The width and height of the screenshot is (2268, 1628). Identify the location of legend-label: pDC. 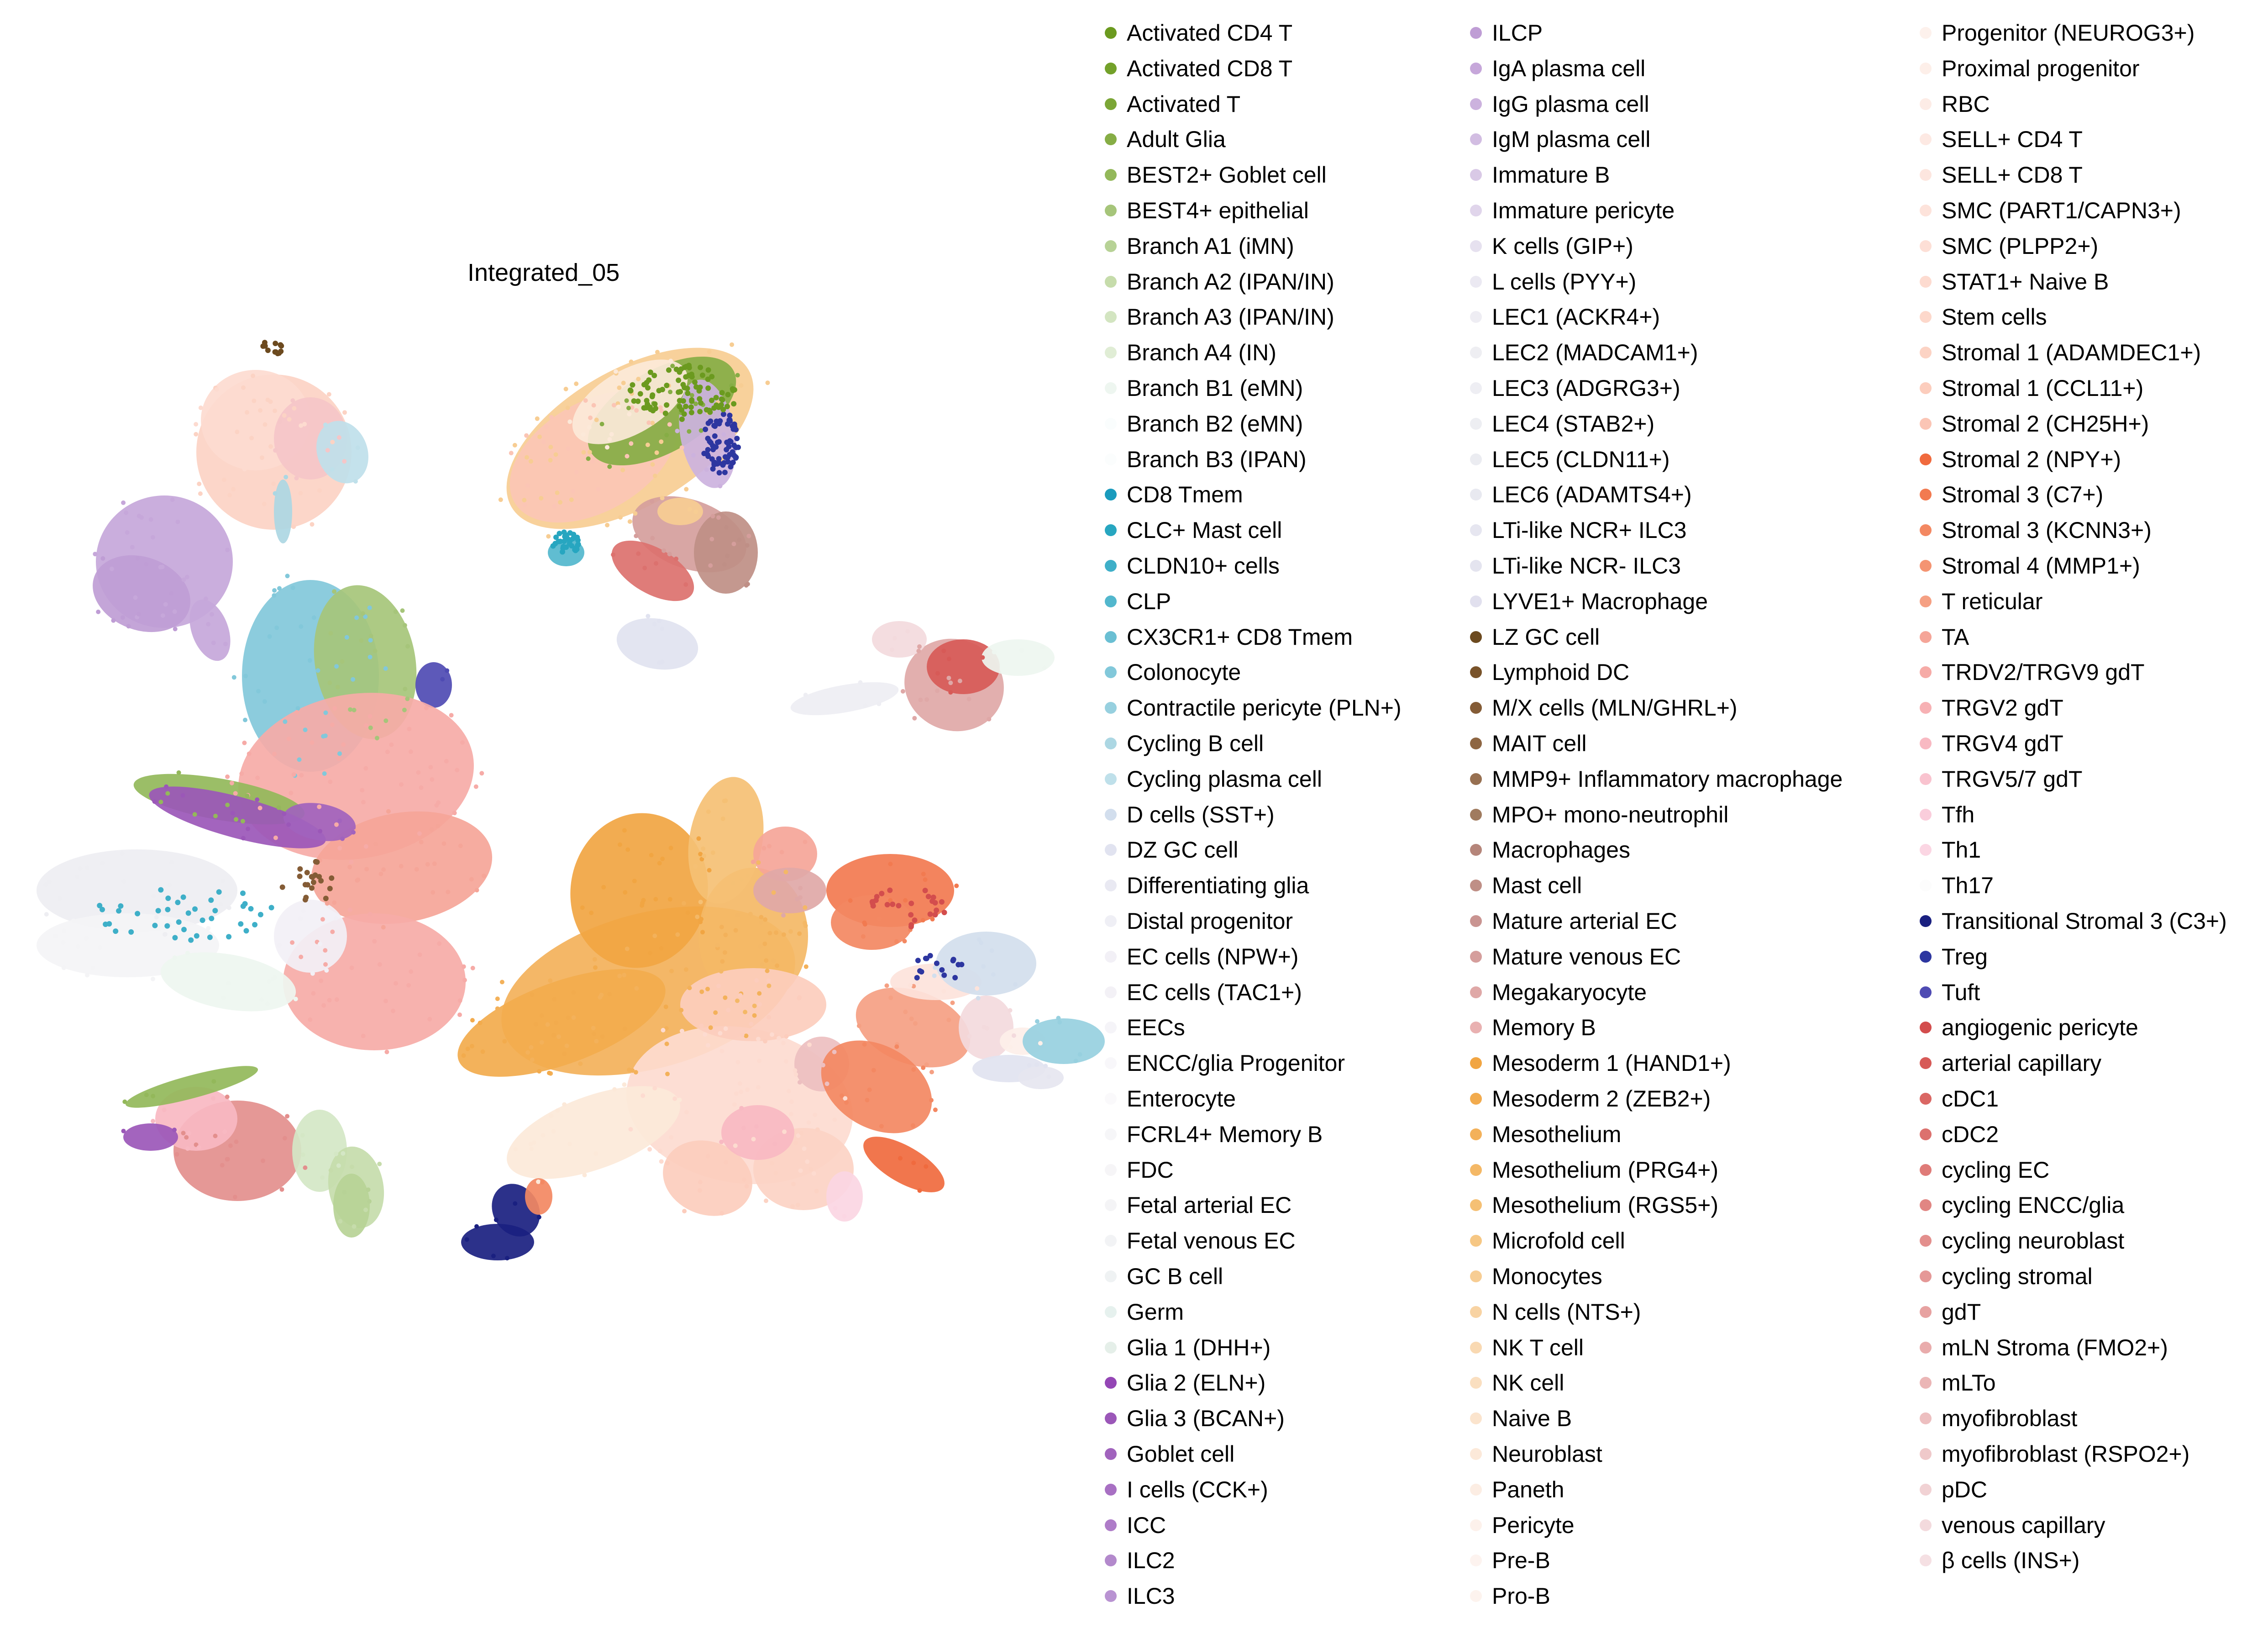
(1965, 1489).